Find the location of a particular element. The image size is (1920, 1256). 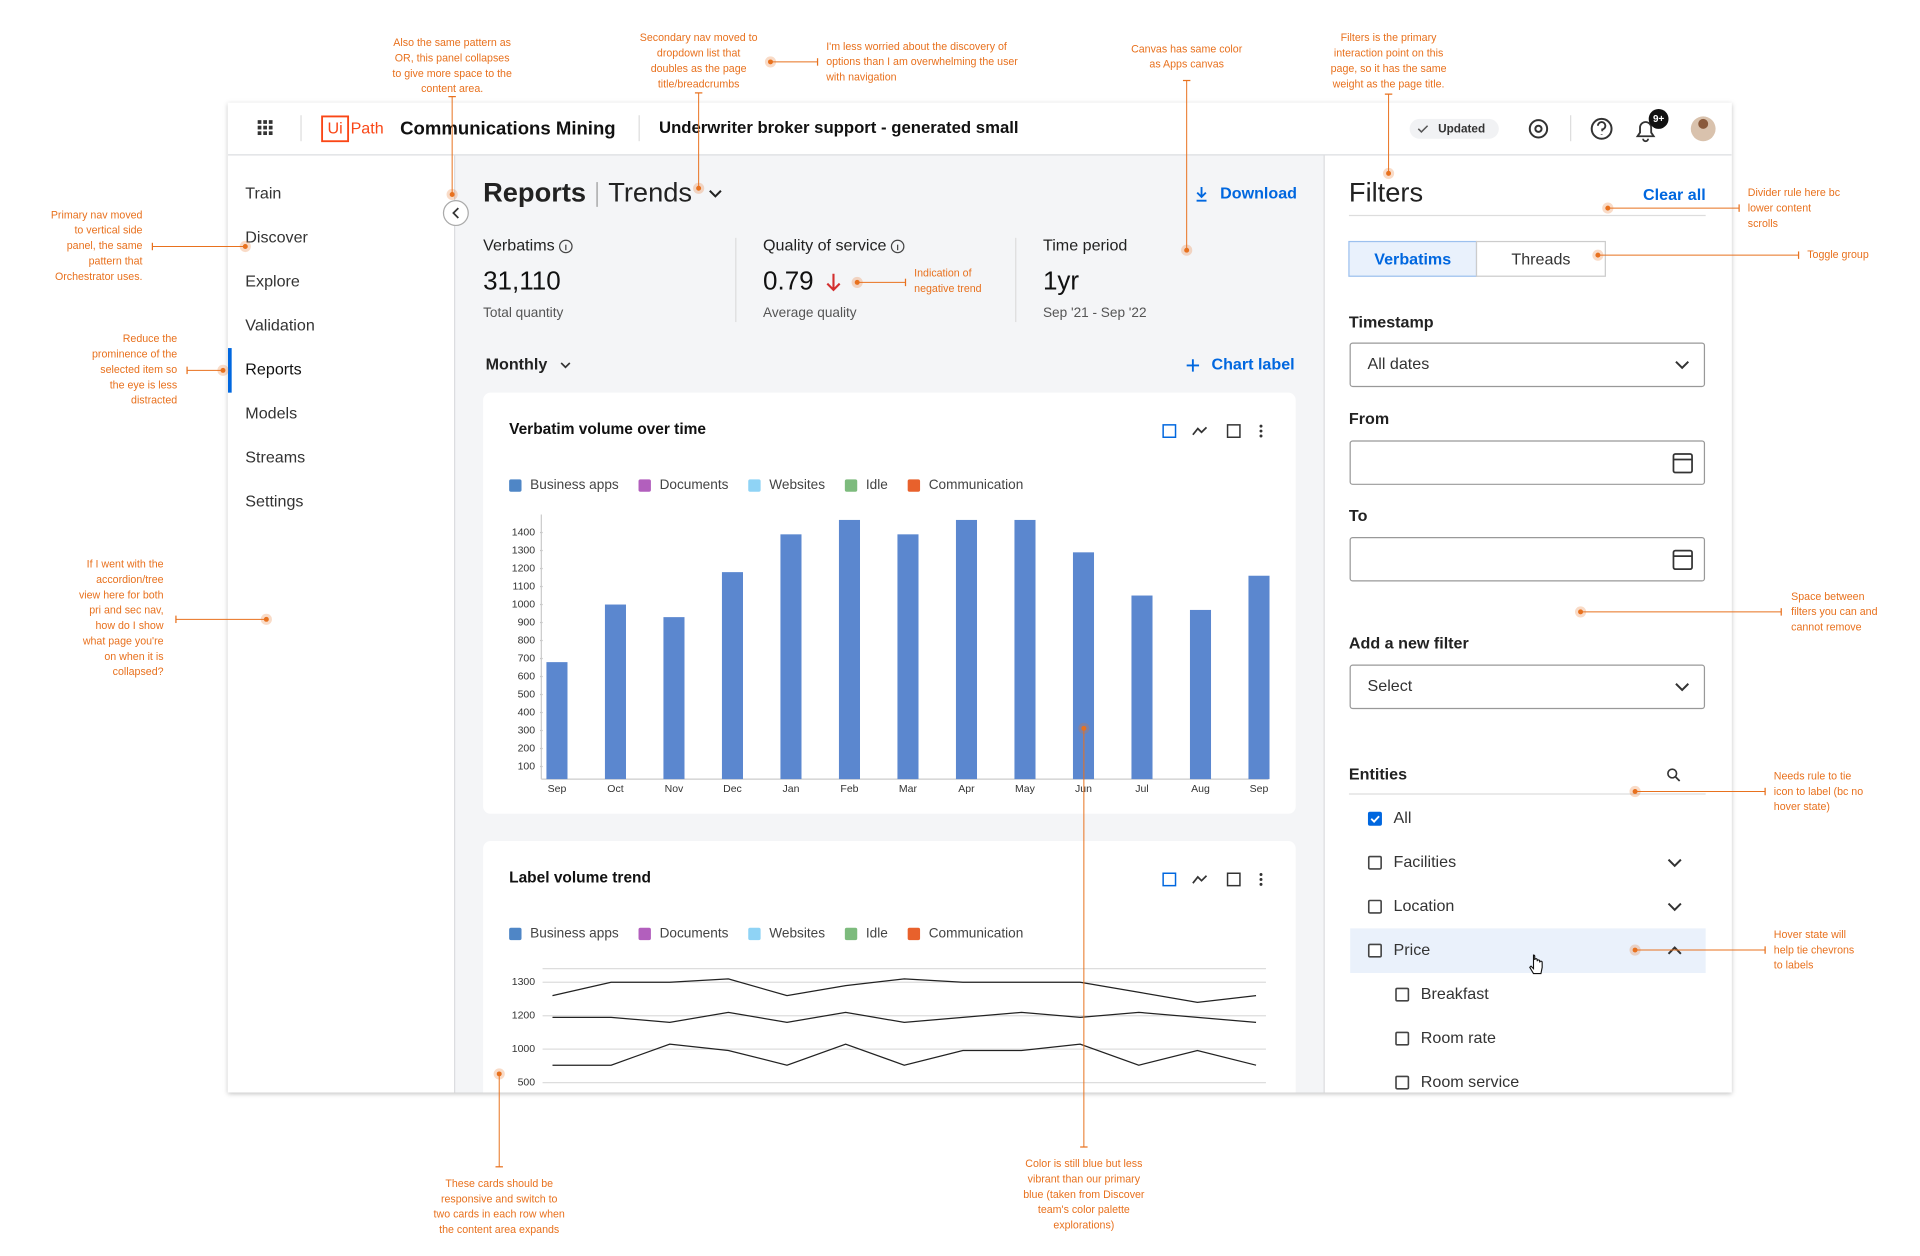

y-tick-label: 1200 is located at coordinates (524, 568).